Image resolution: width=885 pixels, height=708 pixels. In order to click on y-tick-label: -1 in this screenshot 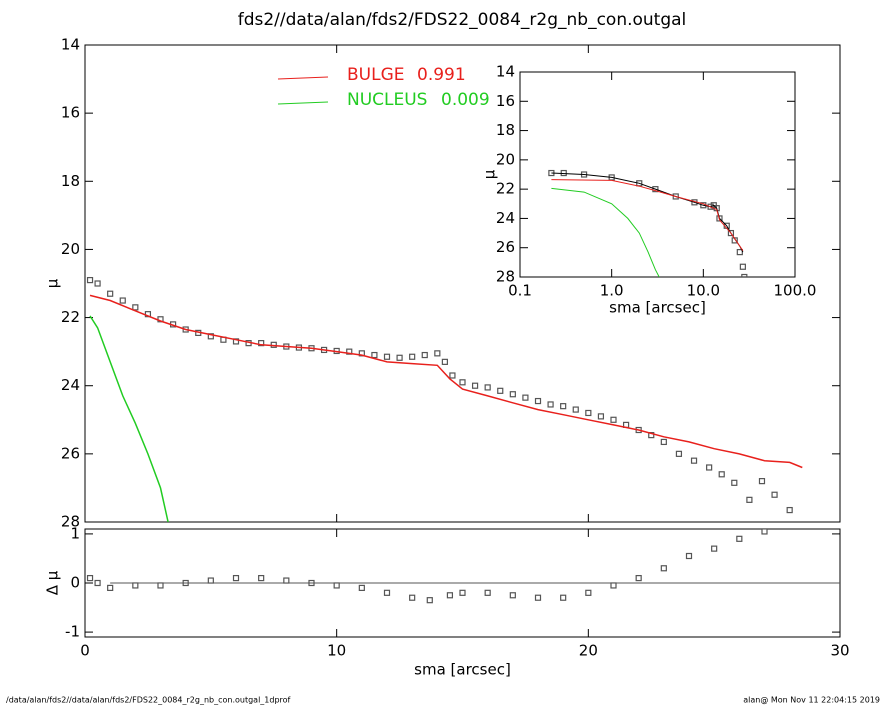, I will do `click(72, 632)`.